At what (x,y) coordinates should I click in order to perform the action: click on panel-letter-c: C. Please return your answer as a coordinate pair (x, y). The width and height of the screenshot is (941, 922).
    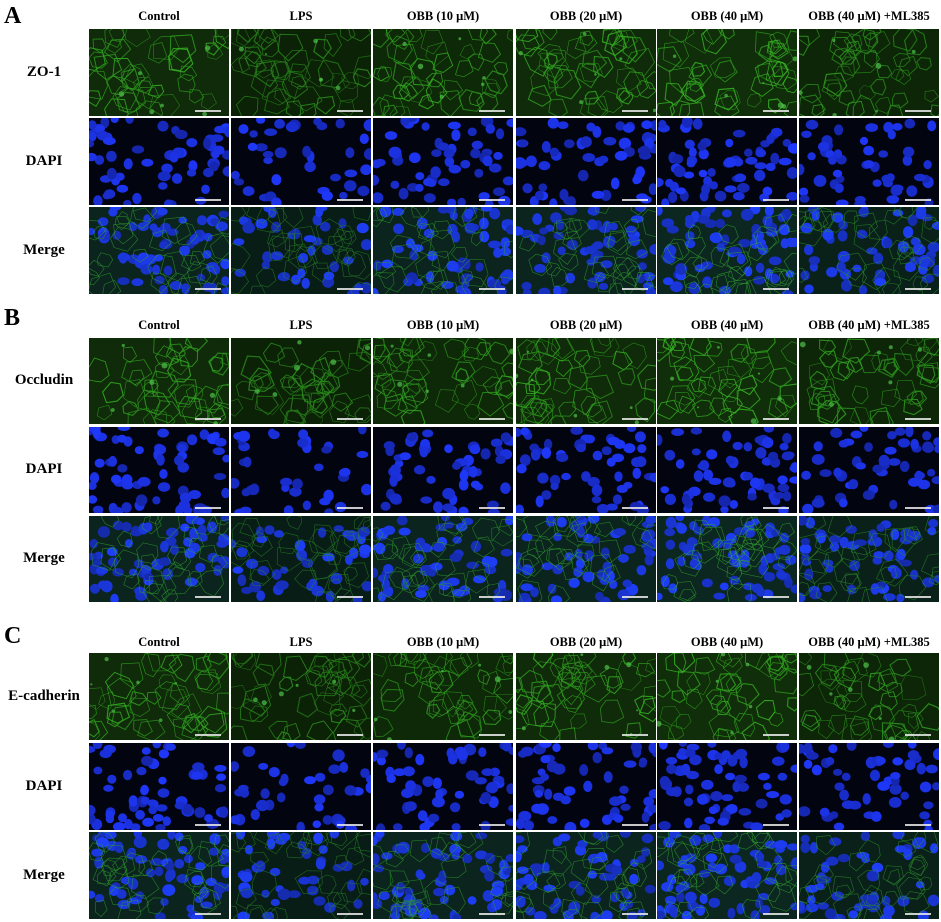
    Looking at the image, I should click on (13, 636).